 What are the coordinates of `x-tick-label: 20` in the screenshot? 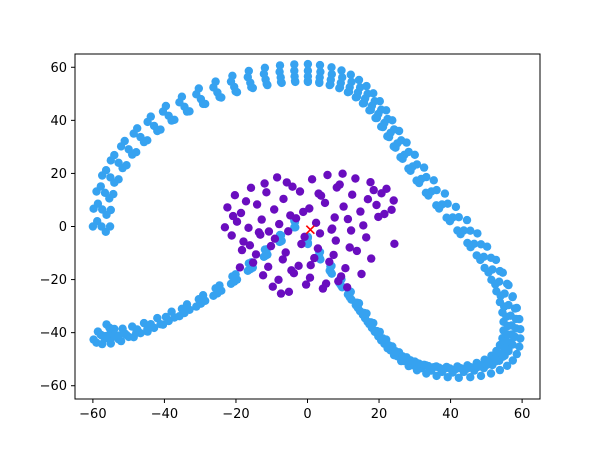 It's located at (379, 414).